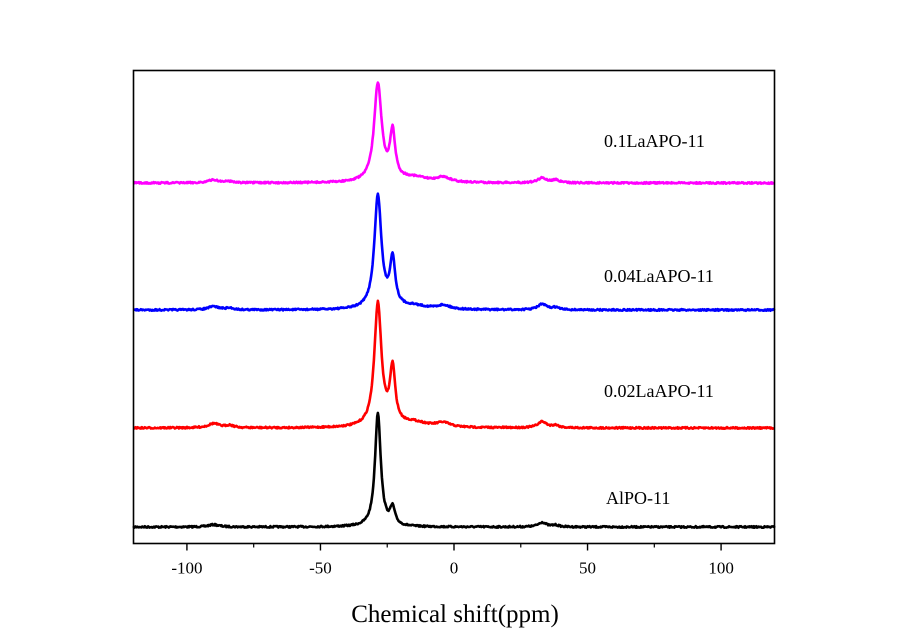 This screenshot has height=635, width=900. What do you see at coordinates (186, 568) in the screenshot?
I see `x-tick-label: -100` at bounding box center [186, 568].